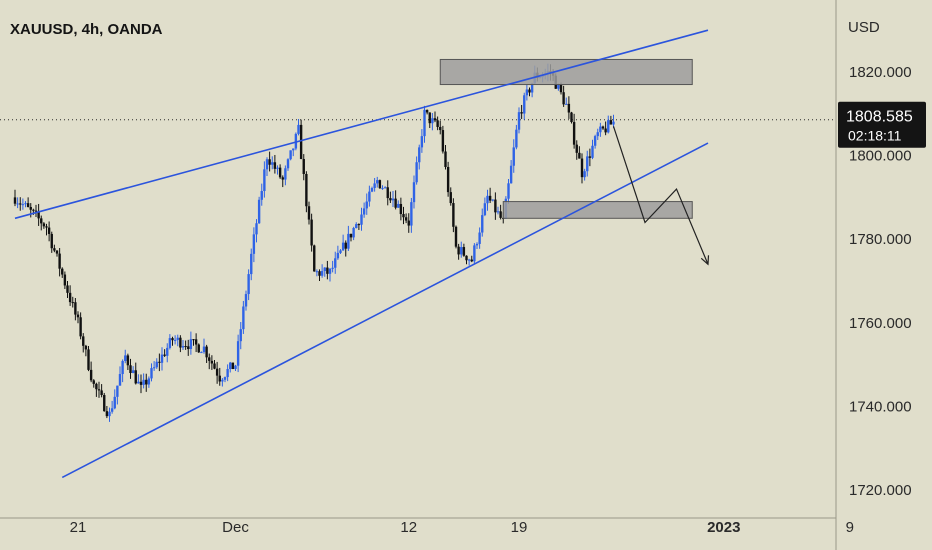  Describe the element at coordinates (880, 72) in the screenshot. I see `price-tick-label: 1820.000` at that location.